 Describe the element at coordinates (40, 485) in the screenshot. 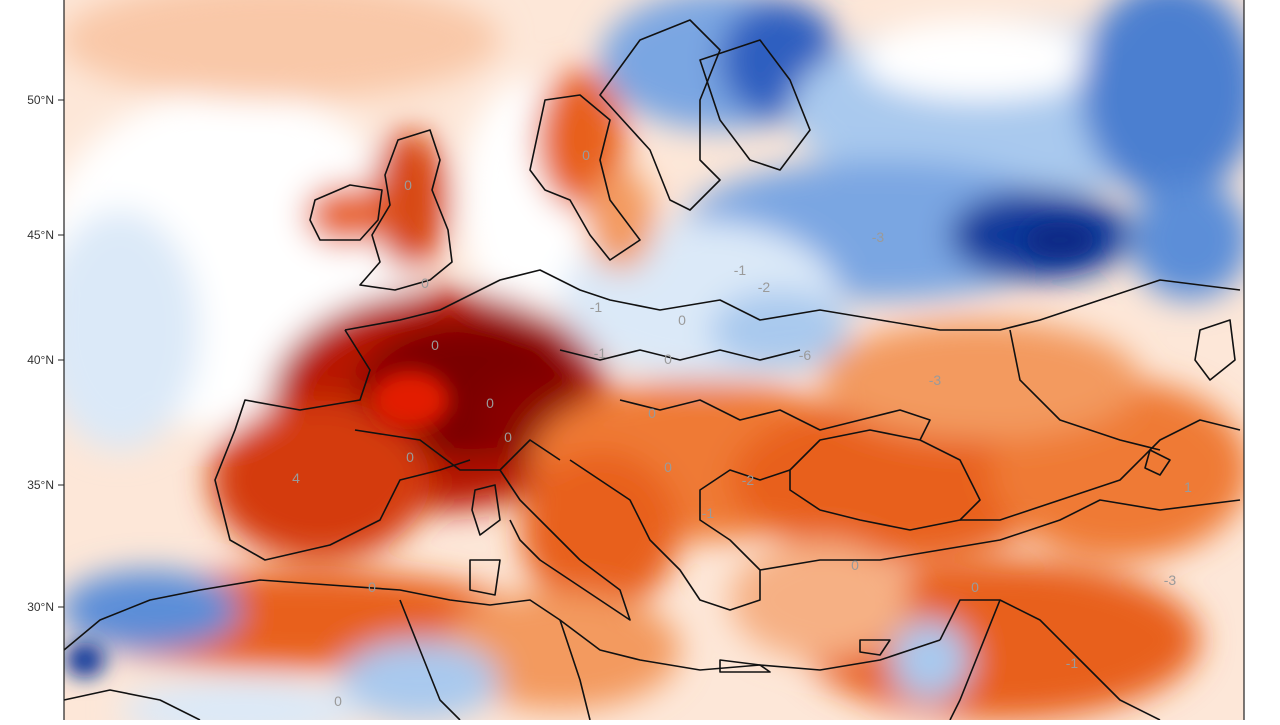

I see `lat-label-35n: 35°N` at that location.